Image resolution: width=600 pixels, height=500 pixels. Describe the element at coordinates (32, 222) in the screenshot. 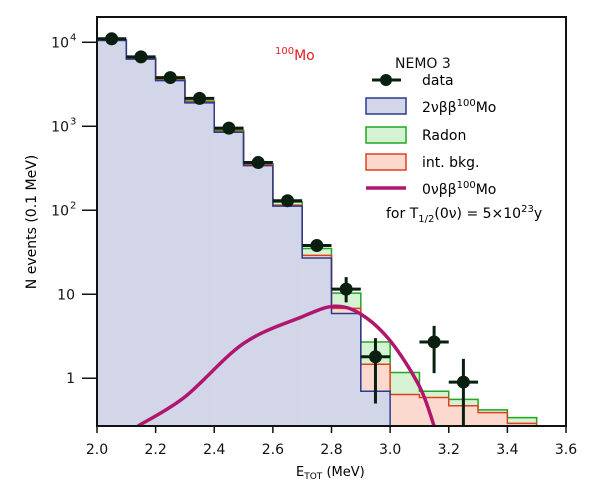

I see `y-axis-label: N events (0.1 MeV)` at that location.